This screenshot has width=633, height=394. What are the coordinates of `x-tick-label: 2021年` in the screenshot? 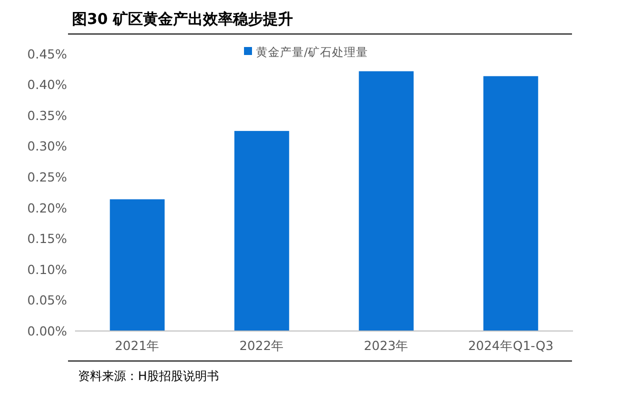 It's located at (137, 345).